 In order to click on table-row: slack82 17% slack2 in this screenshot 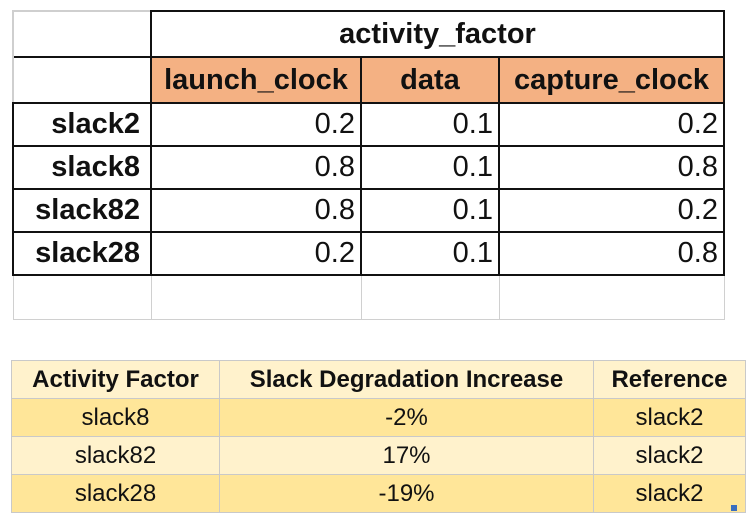, I will do `click(378, 455)`.